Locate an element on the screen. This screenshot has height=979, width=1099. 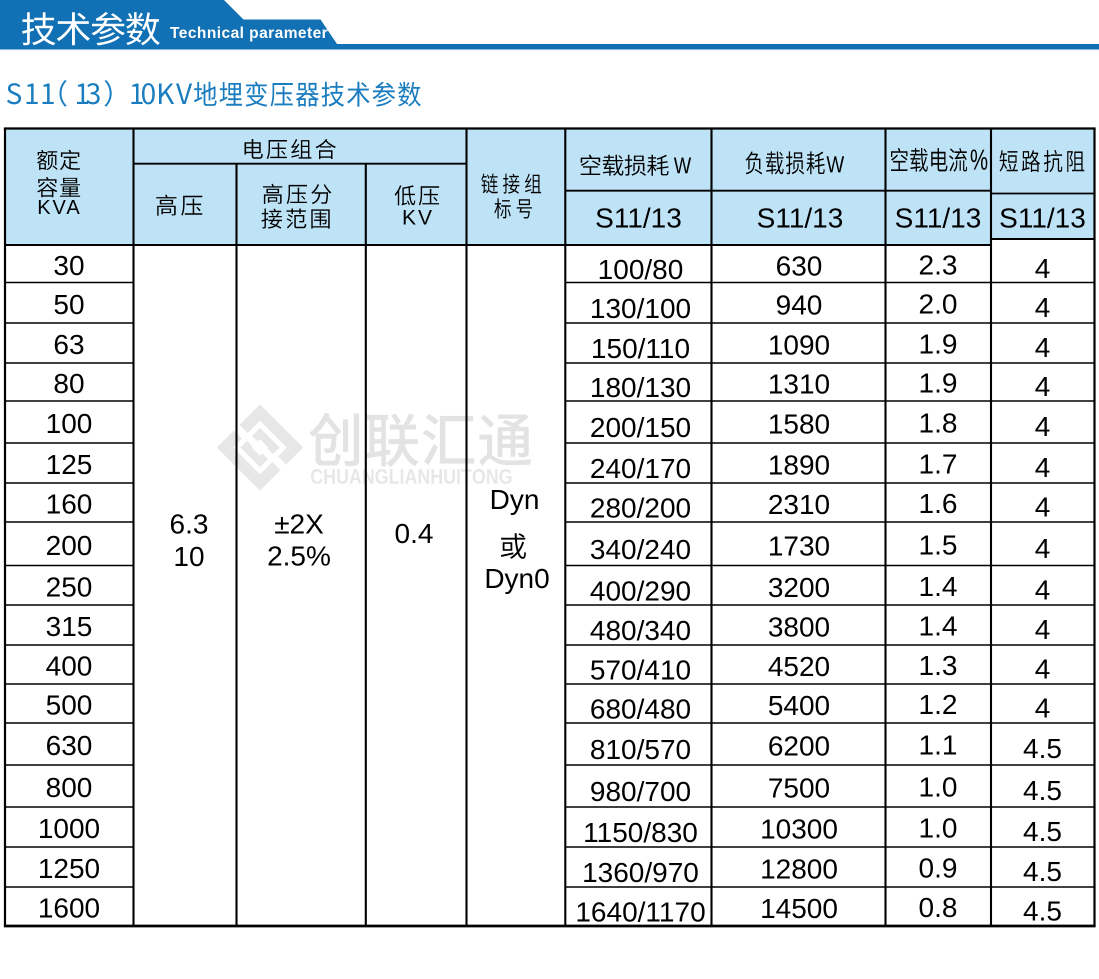
svg-text: 100/80 is located at coordinates (641, 269).